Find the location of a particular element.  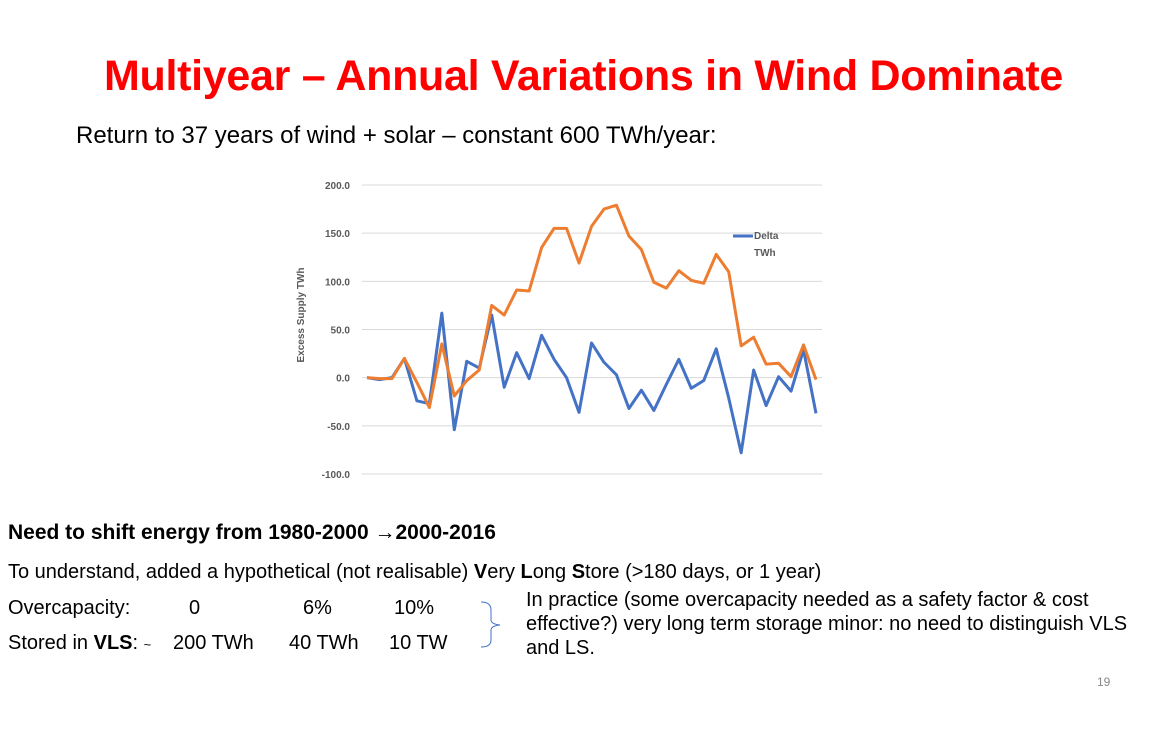

legend-label: Delta is located at coordinates (766, 236).